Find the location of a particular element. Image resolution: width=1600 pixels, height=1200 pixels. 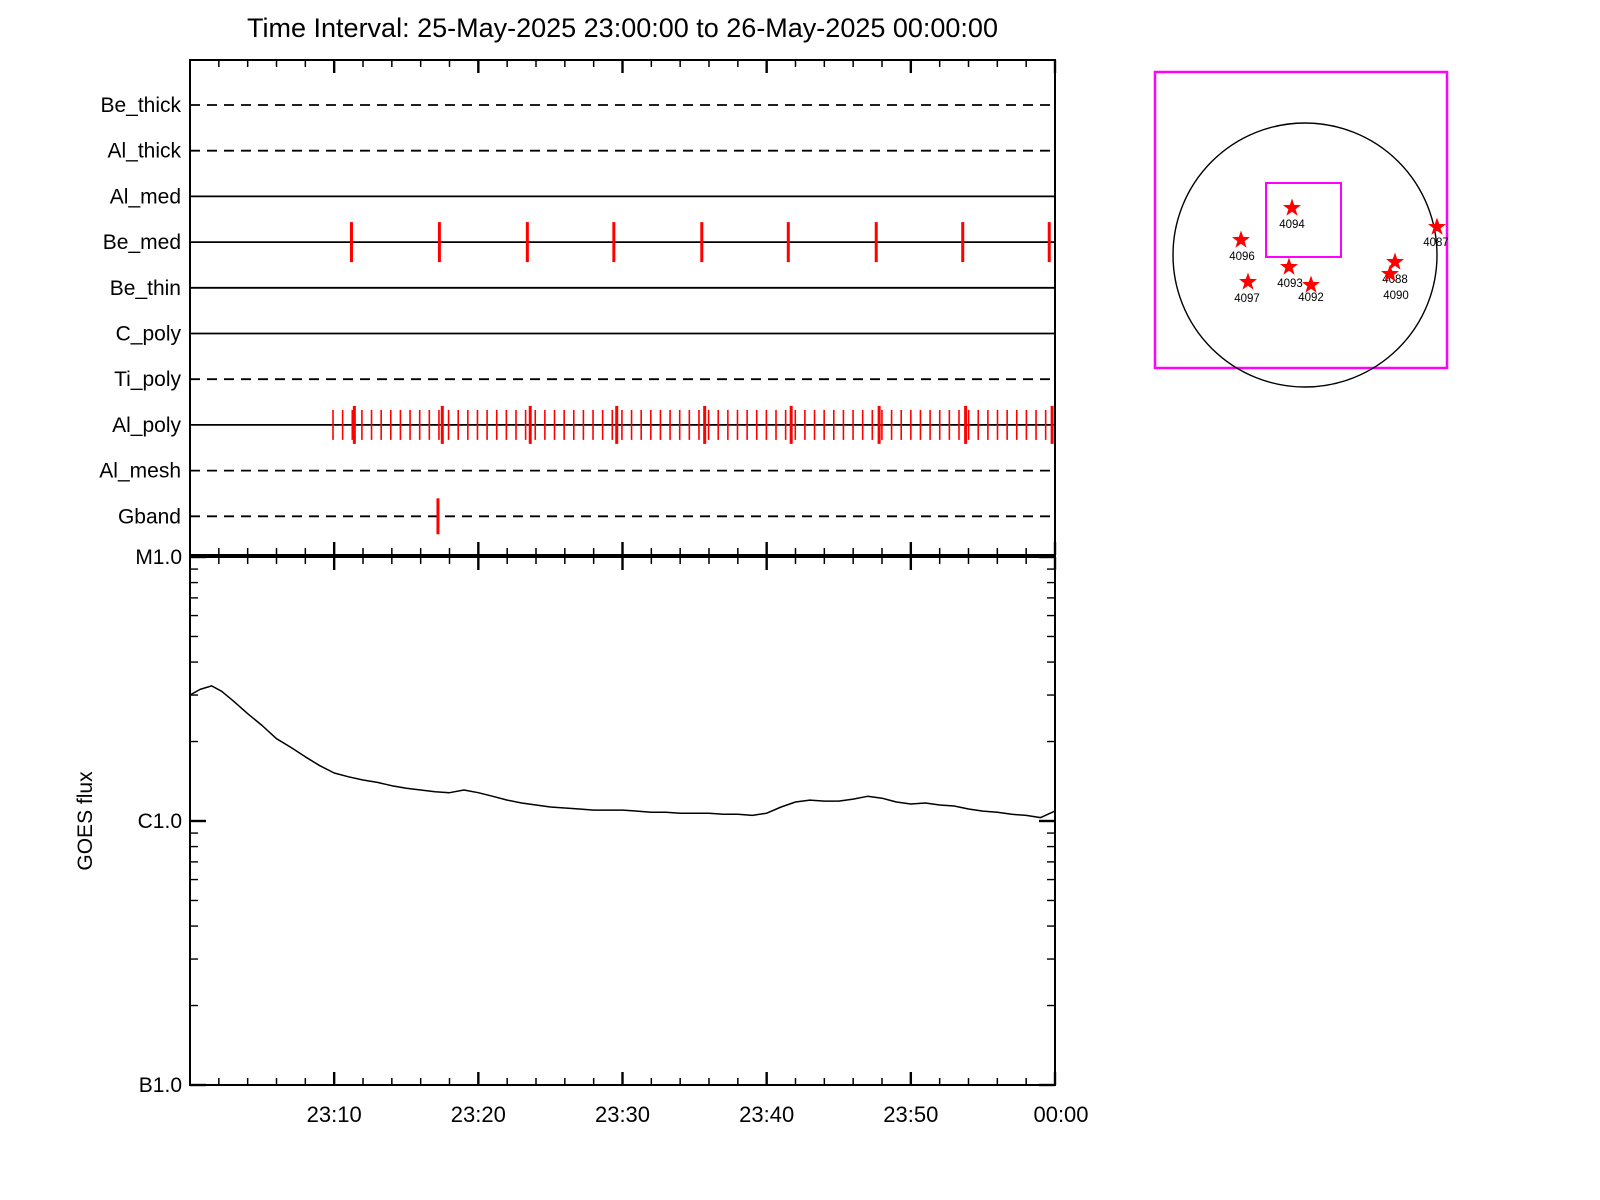

exposure-ticks-Al_poly is located at coordinates (693, 424).